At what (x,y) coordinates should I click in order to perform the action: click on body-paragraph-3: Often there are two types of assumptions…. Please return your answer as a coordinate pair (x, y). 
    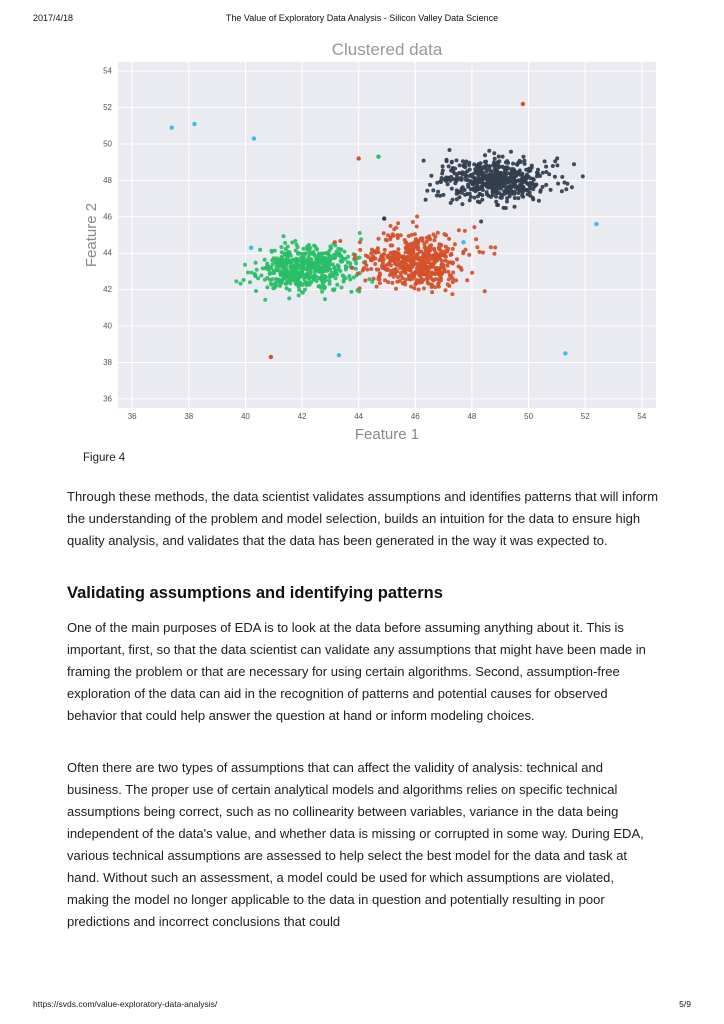
    Looking at the image, I should click on (355, 844).